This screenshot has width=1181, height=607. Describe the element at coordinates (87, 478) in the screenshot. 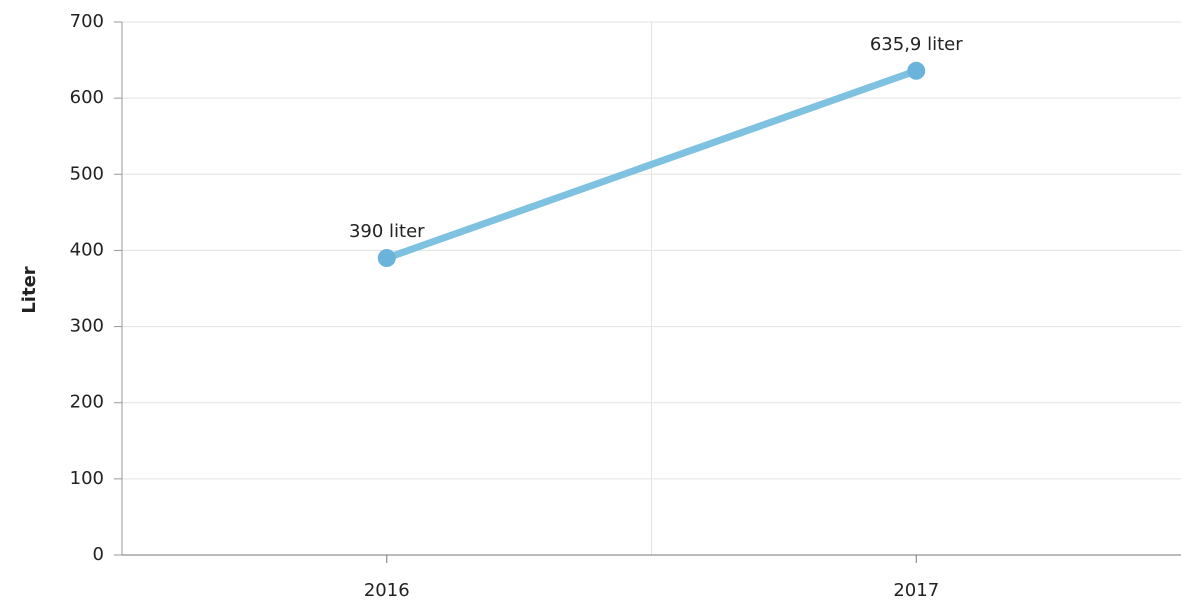

I see `y-tick-label: 100` at that location.